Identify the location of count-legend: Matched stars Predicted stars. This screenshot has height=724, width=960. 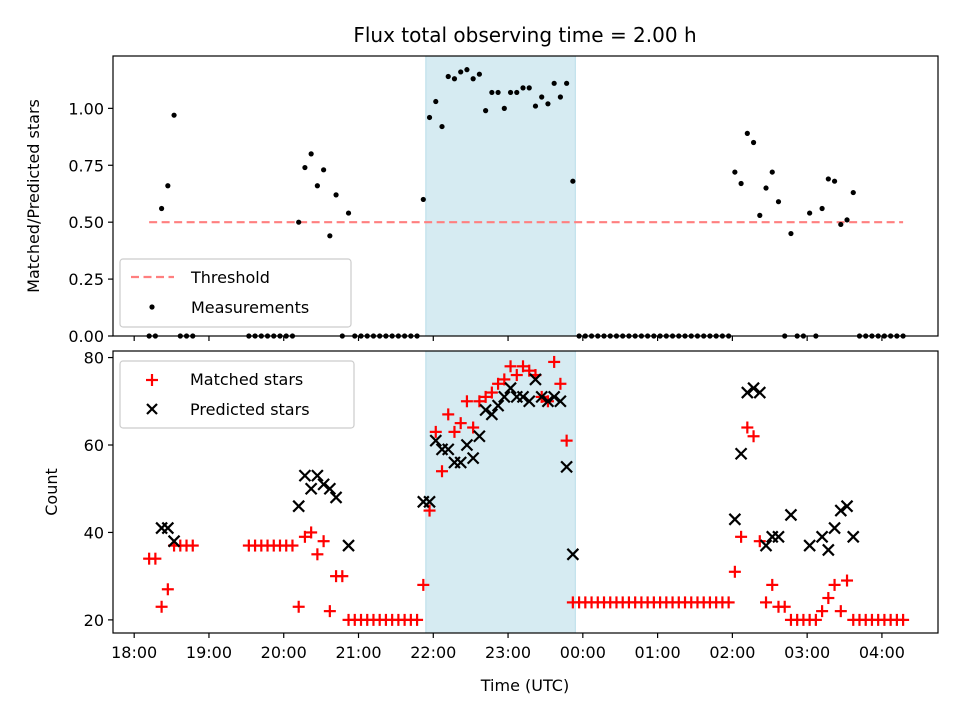
(237, 394).